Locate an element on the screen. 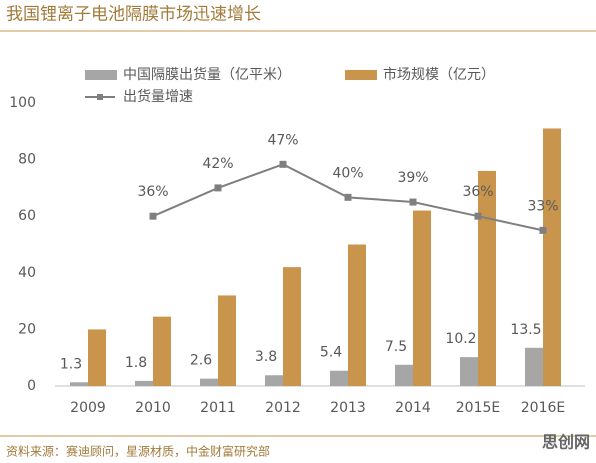  legend-label: 出货量增速 is located at coordinates (158, 96).